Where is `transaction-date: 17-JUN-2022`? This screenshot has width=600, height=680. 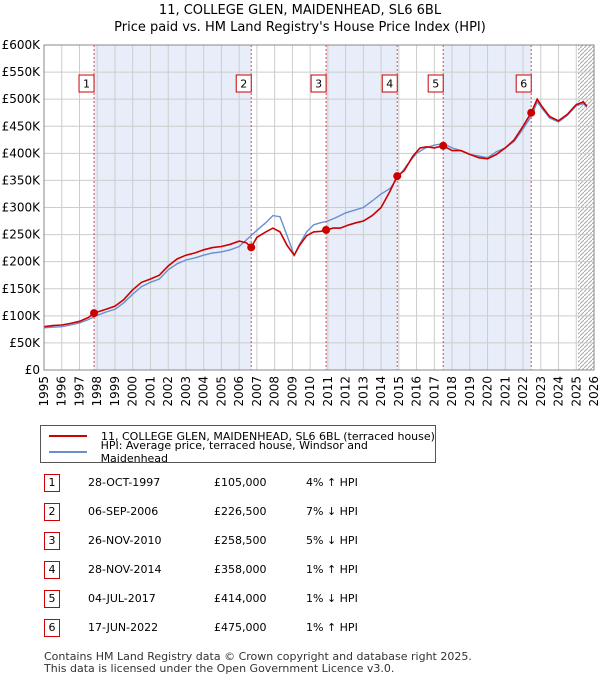 transaction-date: 17-JUN-2022 is located at coordinates (123, 627).